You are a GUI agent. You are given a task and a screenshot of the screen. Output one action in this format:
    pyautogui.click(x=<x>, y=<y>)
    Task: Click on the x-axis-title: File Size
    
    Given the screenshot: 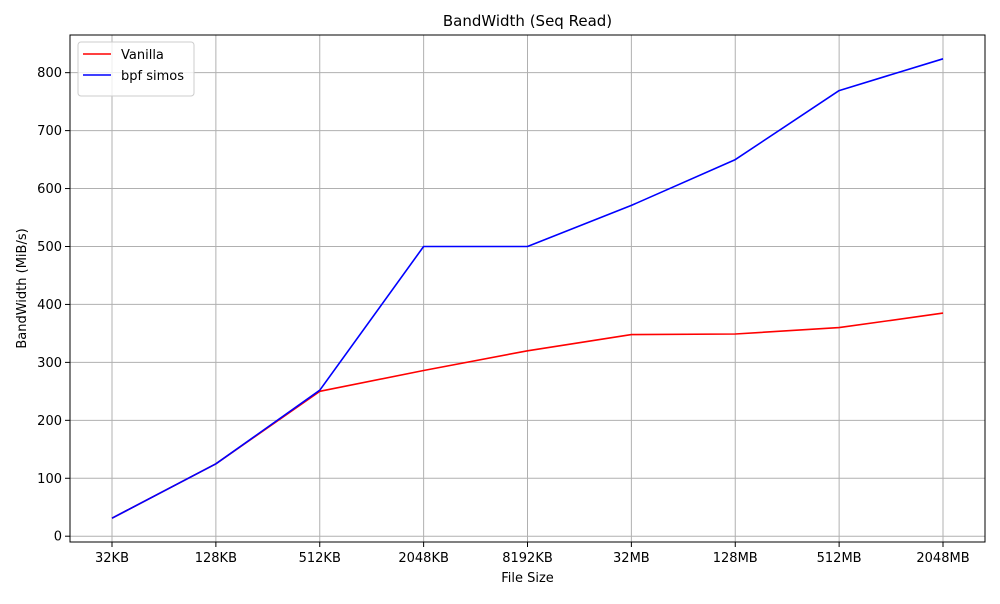 What is the action you would take?
    pyautogui.click(x=527, y=578)
    